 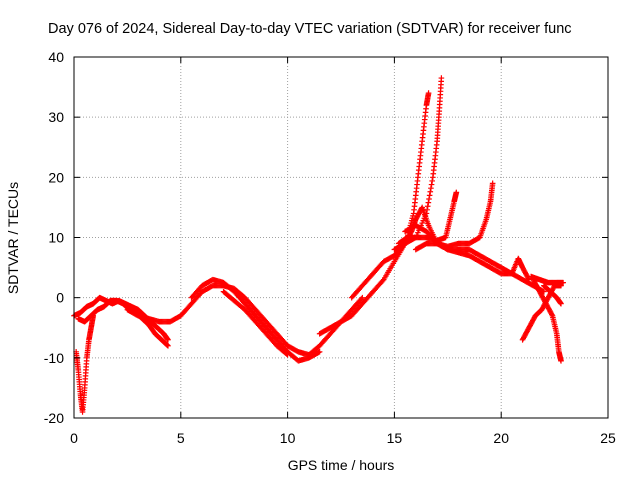 What do you see at coordinates (56, 238) in the screenshot?
I see `y-tick-label: 10` at bounding box center [56, 238].